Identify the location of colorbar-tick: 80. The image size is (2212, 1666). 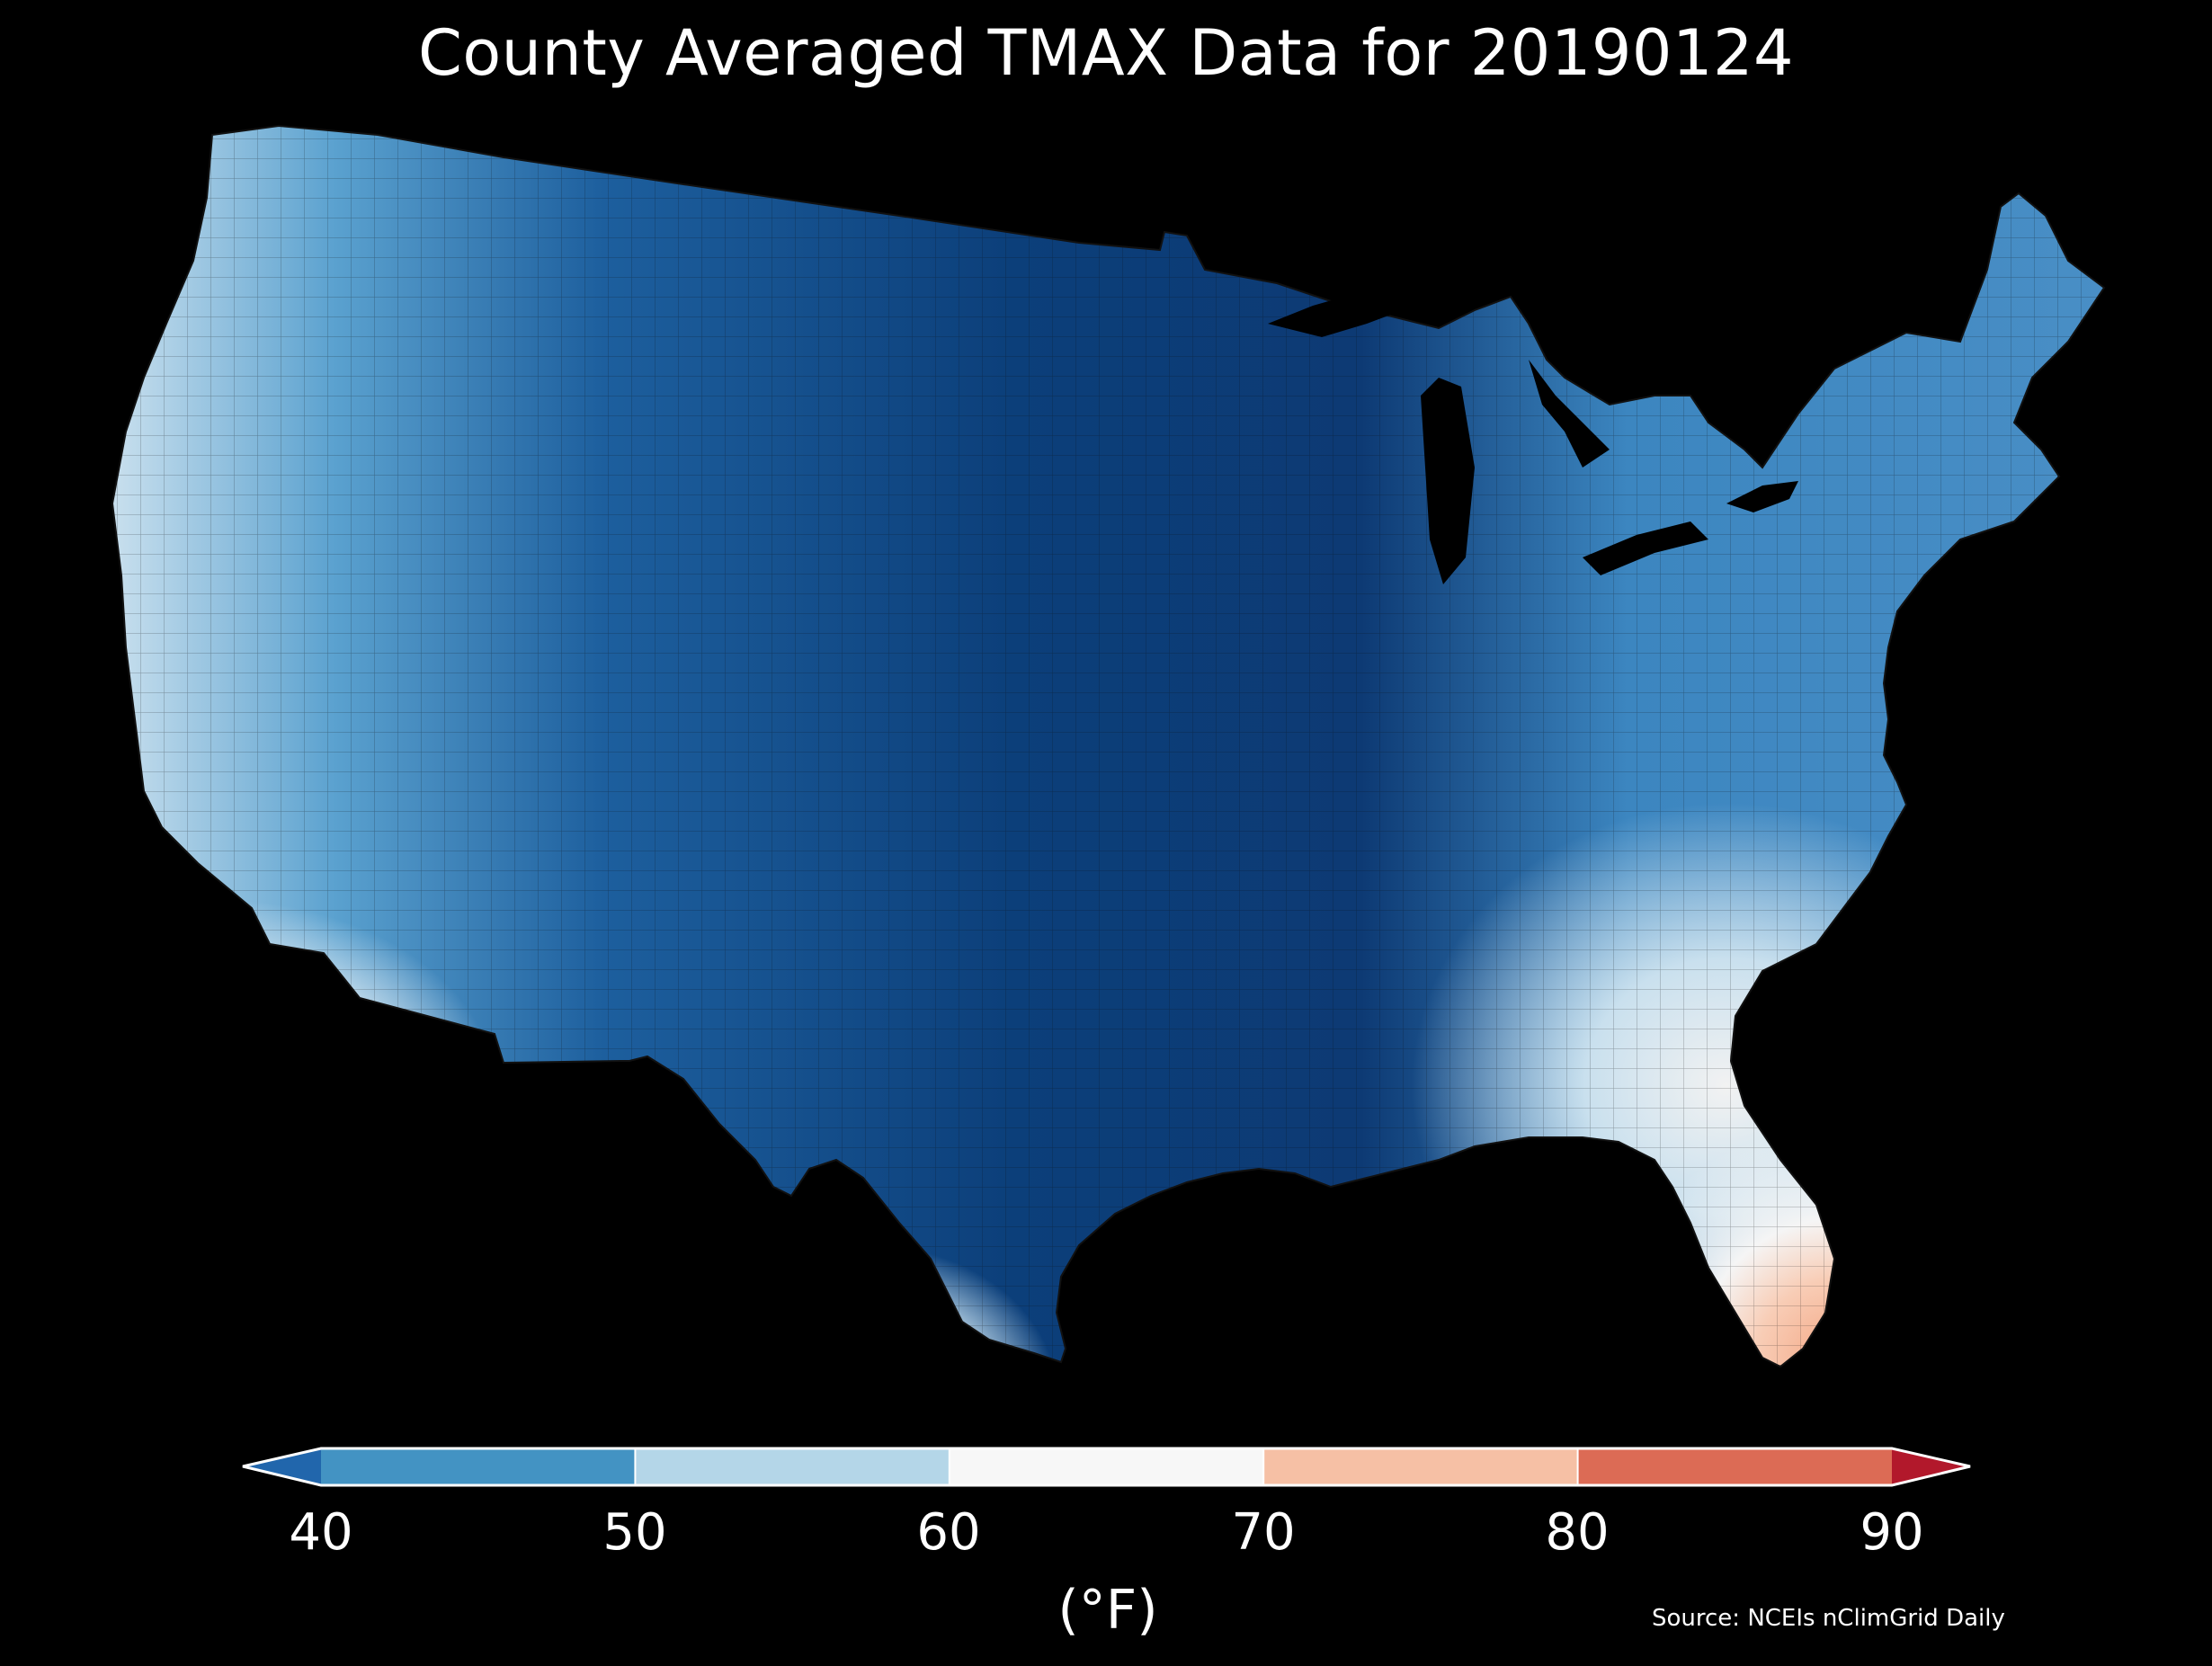
(1577, 1532).